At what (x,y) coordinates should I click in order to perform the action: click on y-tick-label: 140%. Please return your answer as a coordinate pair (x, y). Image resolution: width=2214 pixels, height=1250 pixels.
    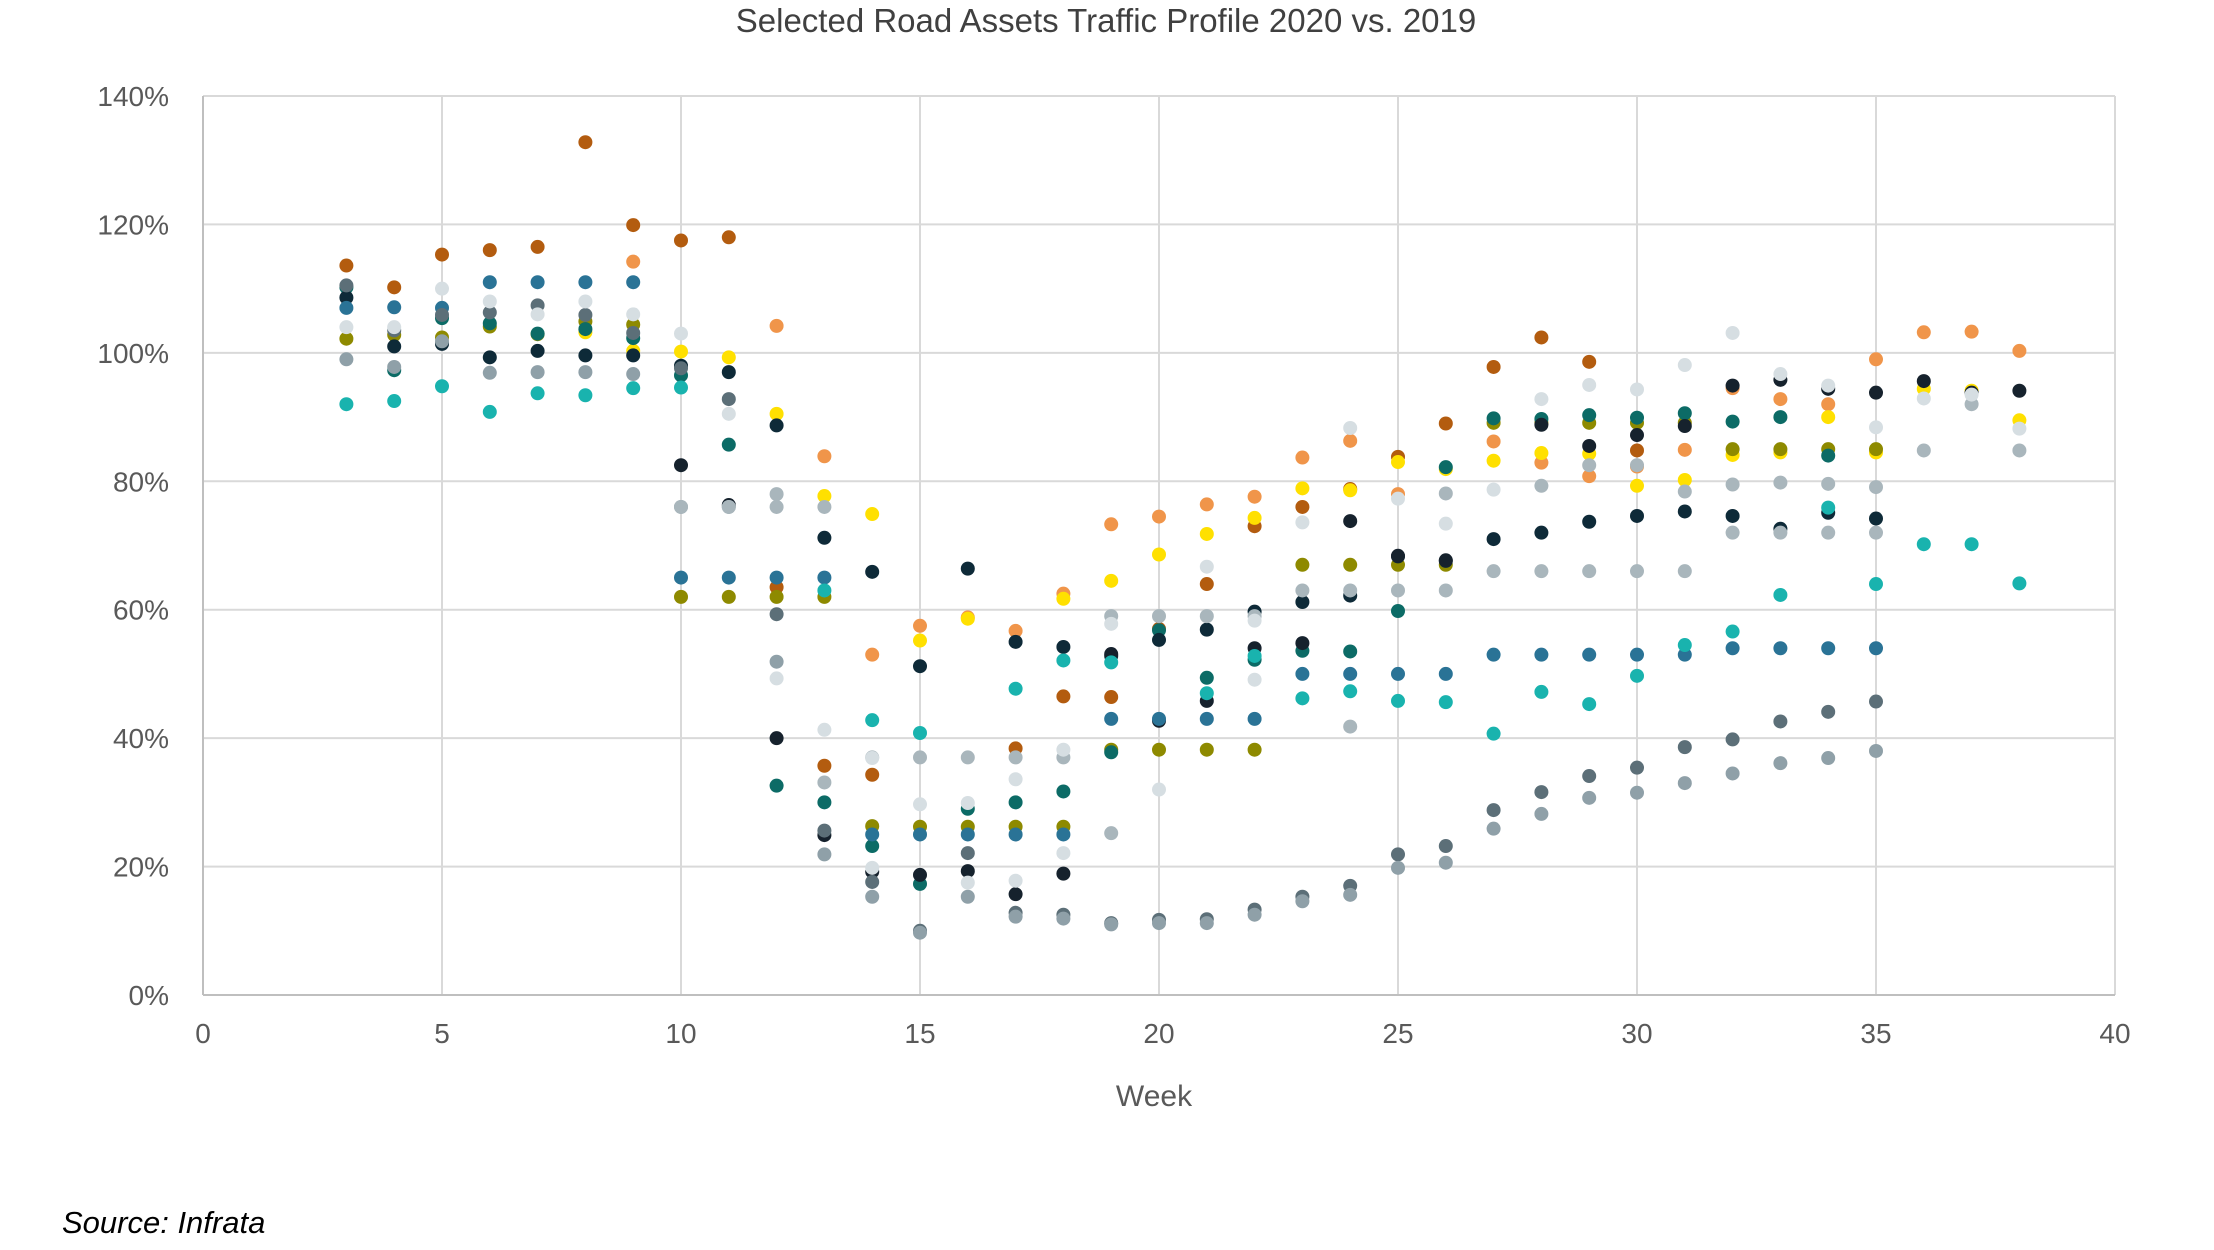
    Looking at the image, I should click on (133, 96).